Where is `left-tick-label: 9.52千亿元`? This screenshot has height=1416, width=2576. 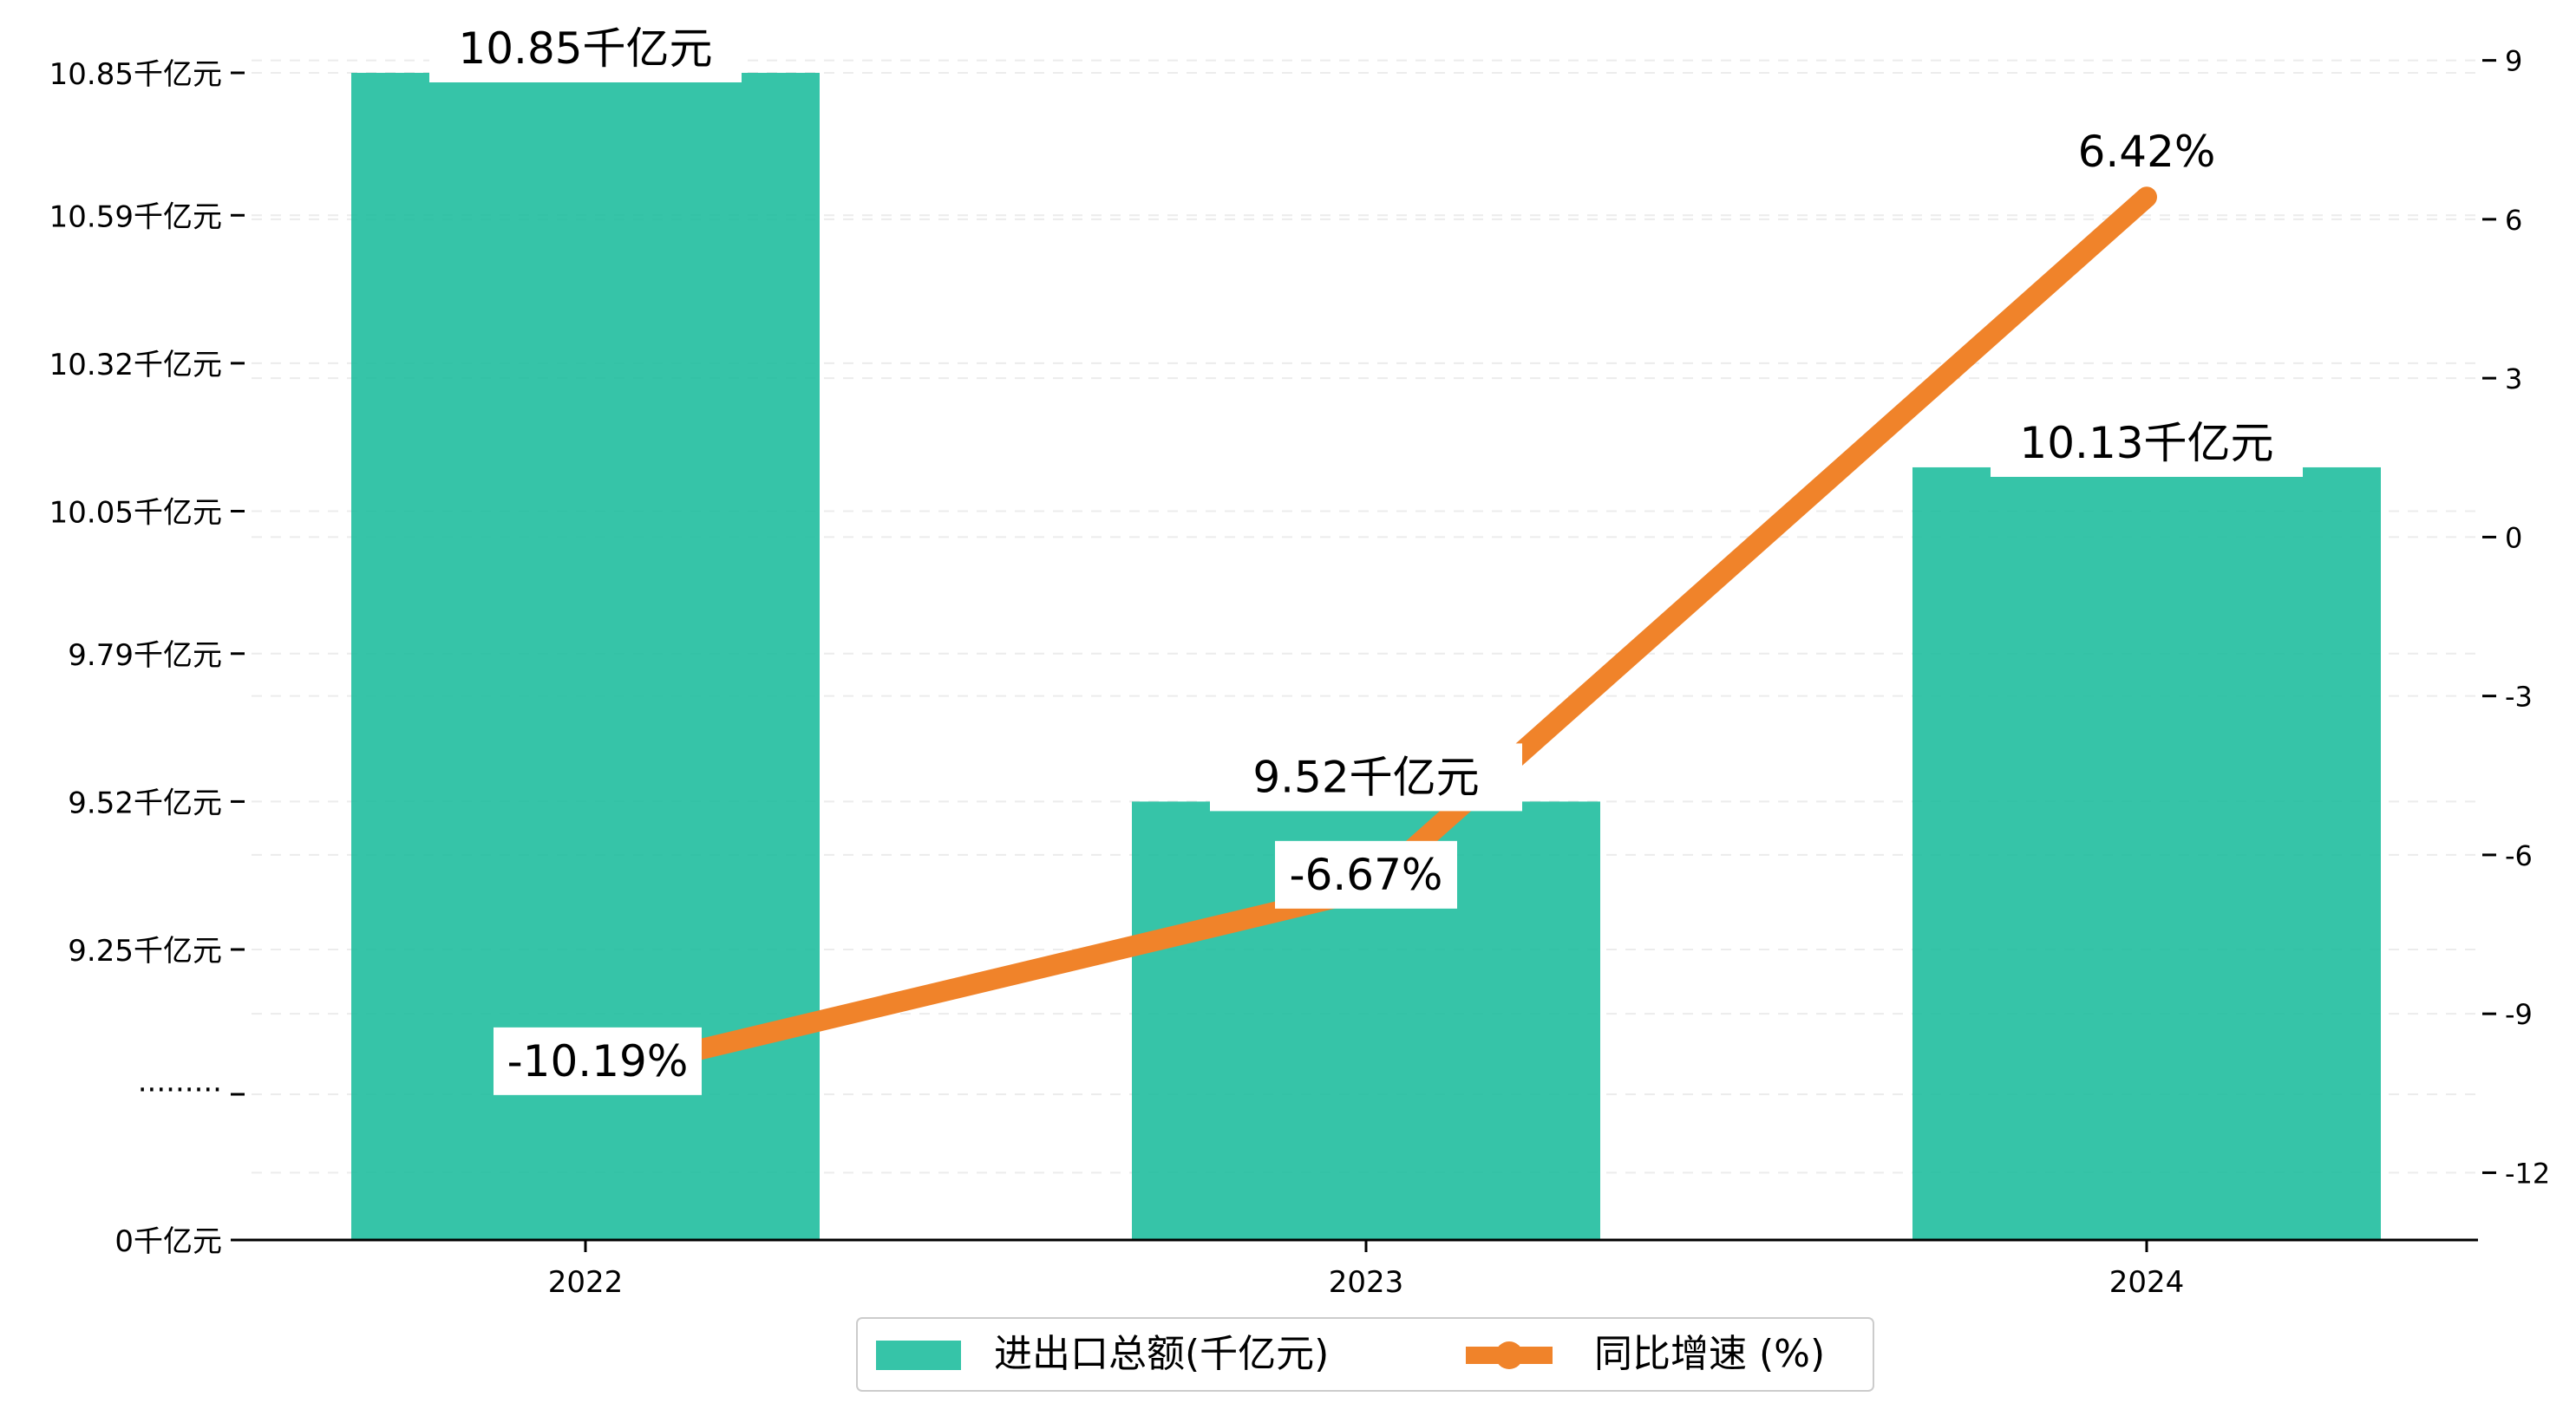 left-tick-label: 9.52千亿元 is located at coordinates (145, 803).